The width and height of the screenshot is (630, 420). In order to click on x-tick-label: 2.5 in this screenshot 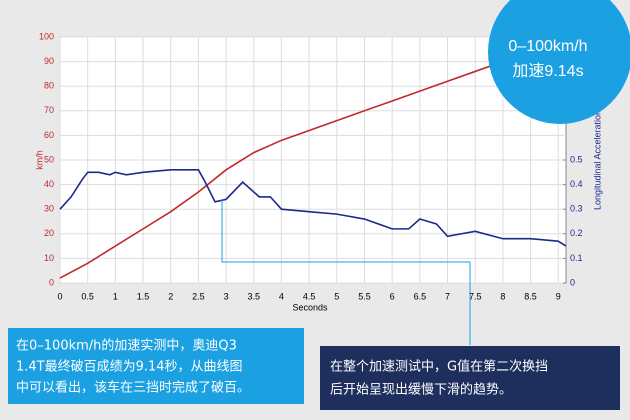, I will do `click(198, 296)`.